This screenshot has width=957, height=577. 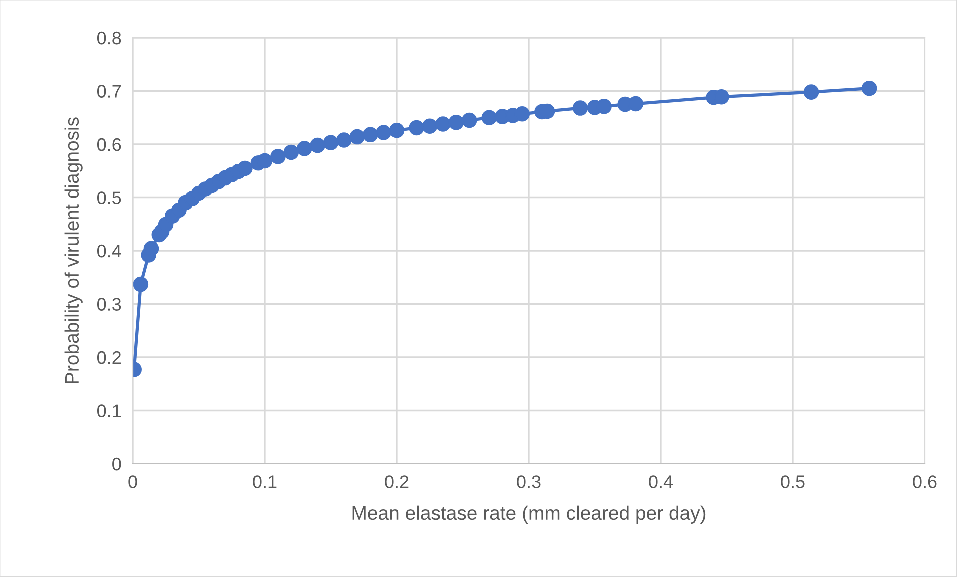 What do you see at coordinates (265, 482) in the screenshot?
I see `x-tick-label: 0.1` at bounding box center [265, 482].